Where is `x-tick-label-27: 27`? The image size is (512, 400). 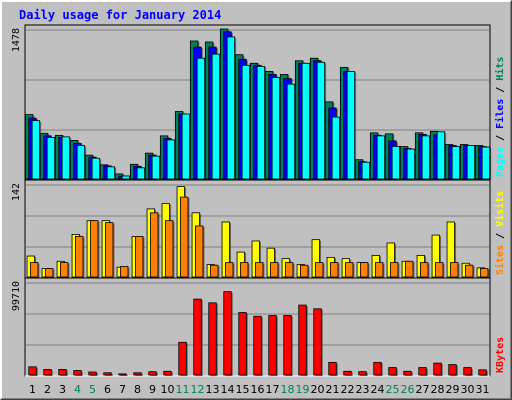 x-tick-label-27: 27 is located at coordinates (423, 389).